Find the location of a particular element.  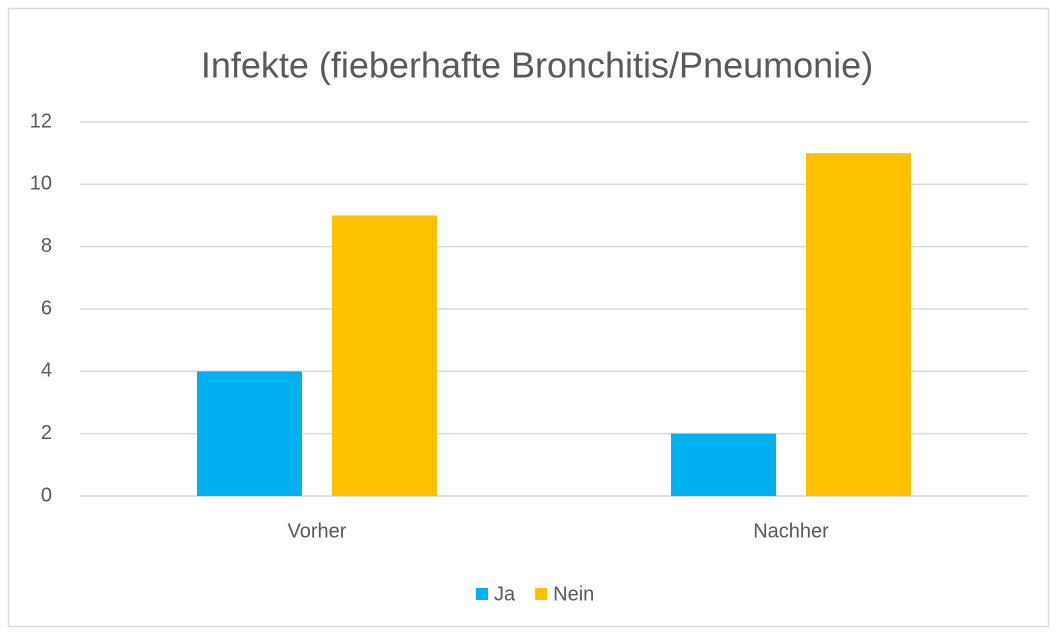

y-tick-label: 2 is located at coordinates (46, 433).